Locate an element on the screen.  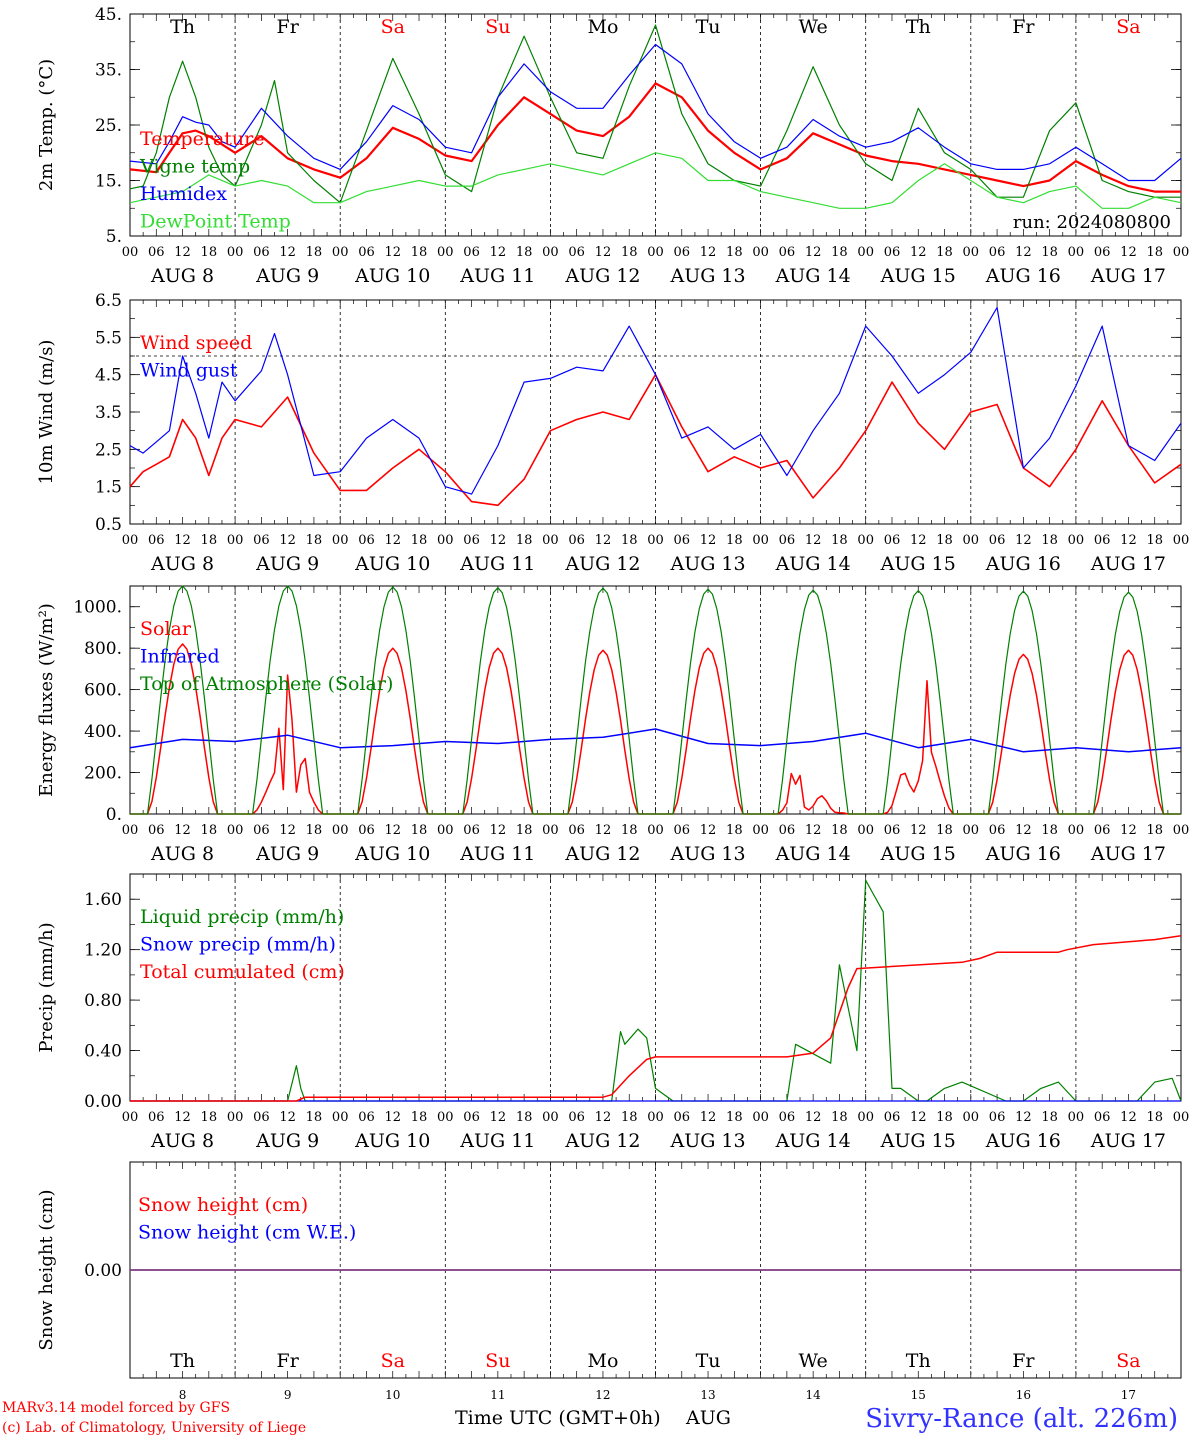
y-tick-label: 0.40 is located at coordinates (103, 1052).